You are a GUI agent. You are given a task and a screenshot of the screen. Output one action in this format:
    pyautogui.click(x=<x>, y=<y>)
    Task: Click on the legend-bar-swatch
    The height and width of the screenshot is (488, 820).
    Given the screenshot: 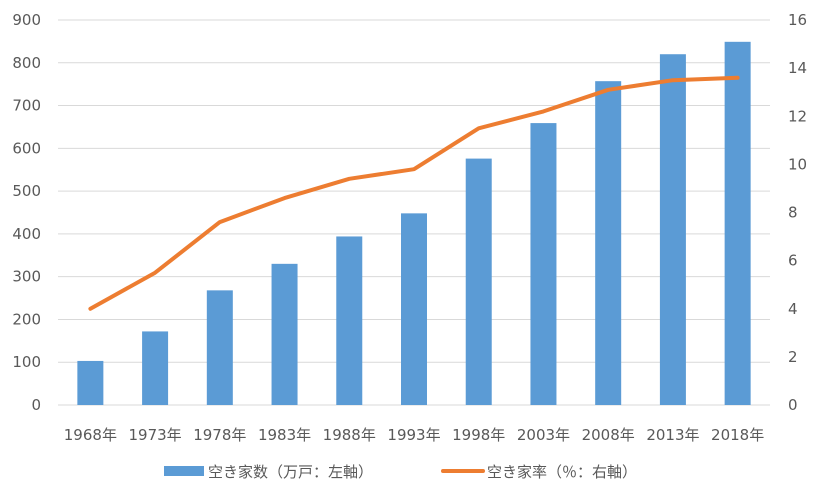 What is the action you would take?
    pyautogui.click(x=184, y=471)
    